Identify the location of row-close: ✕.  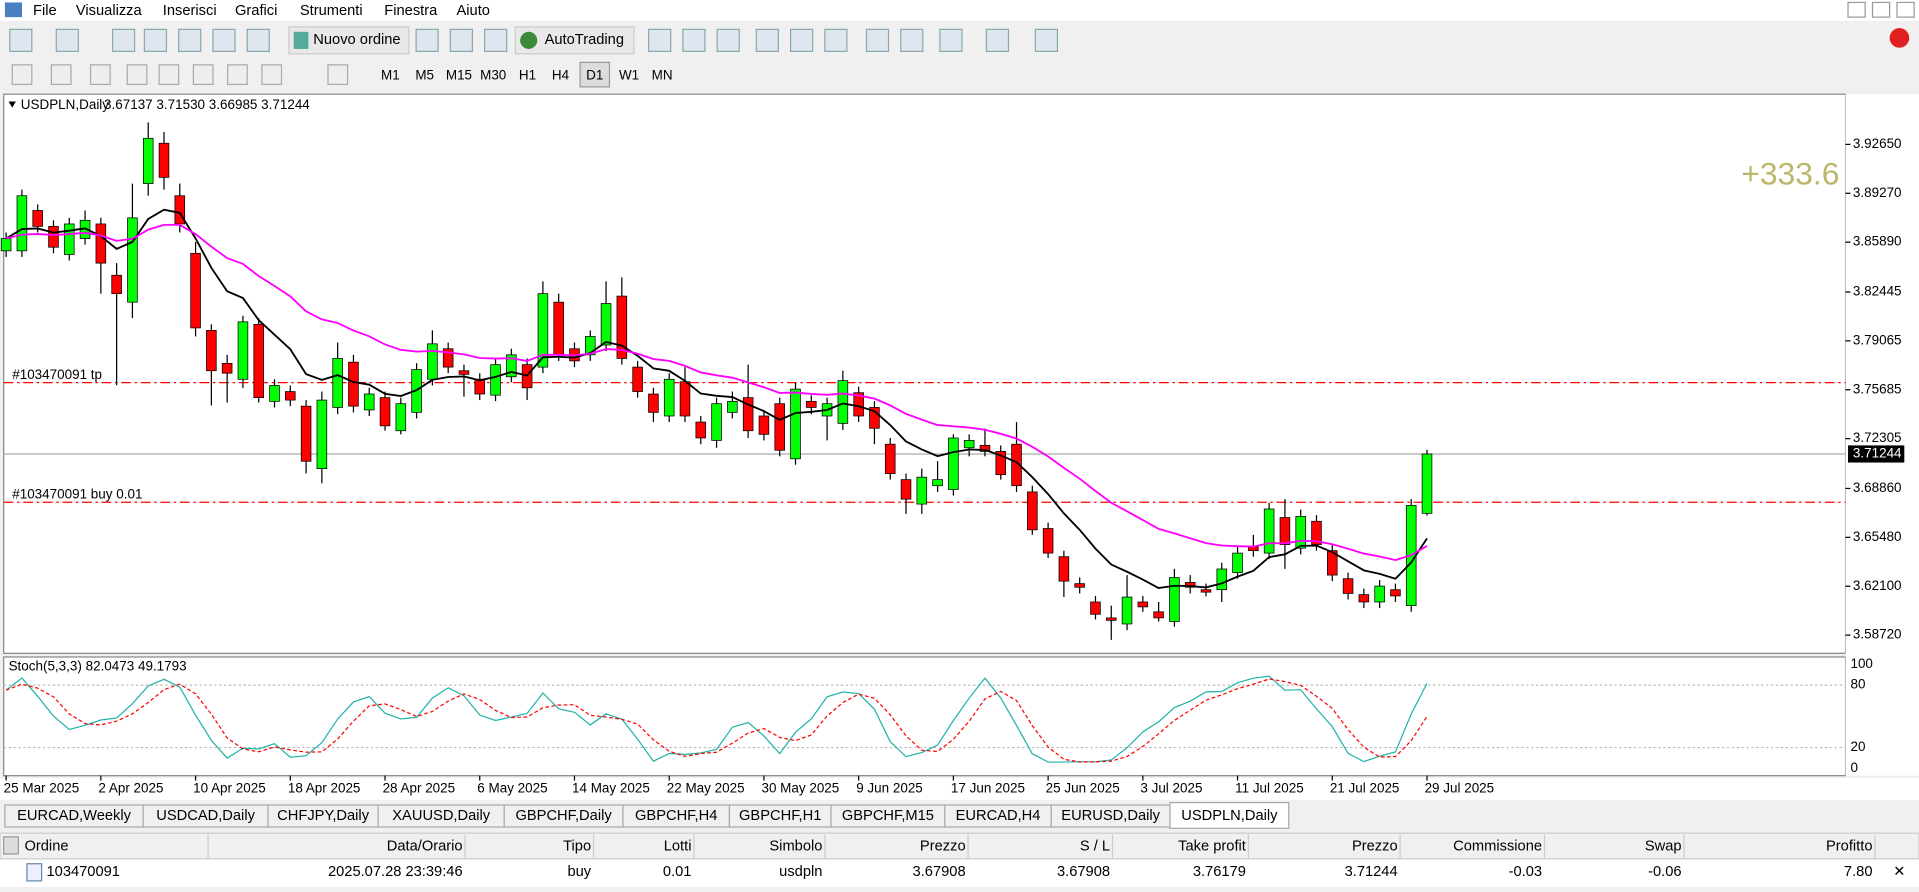
(1899, 872).